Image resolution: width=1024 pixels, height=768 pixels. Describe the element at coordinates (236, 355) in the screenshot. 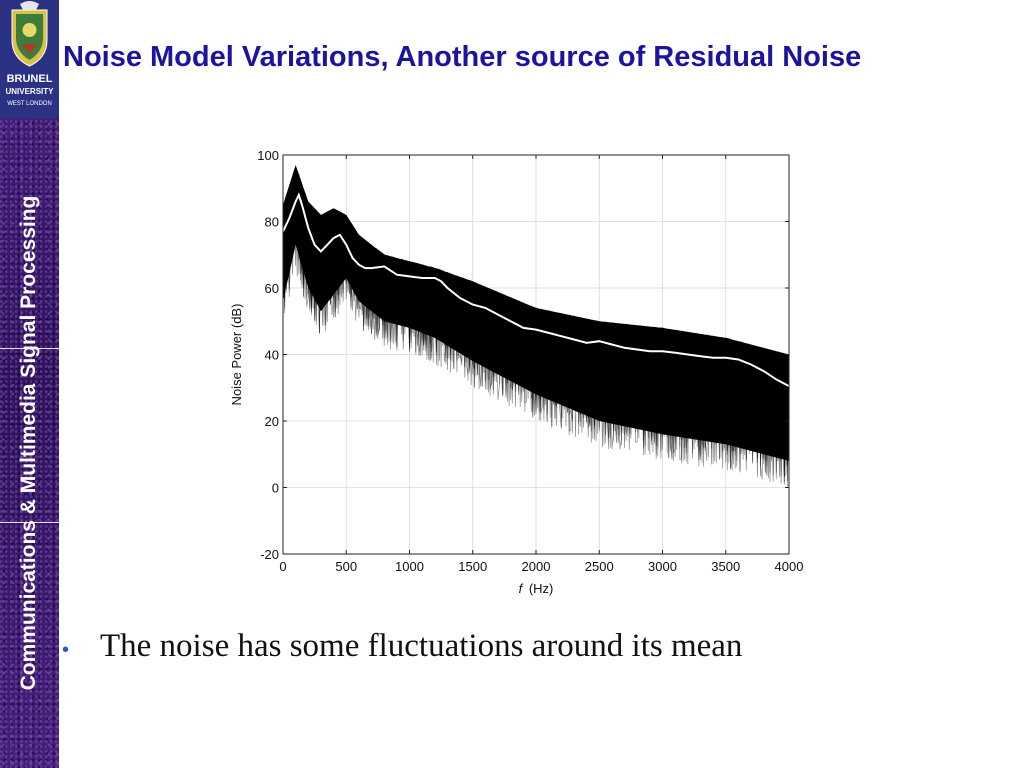

I see `y-axis-label: Noise Power (dB)` at that location.